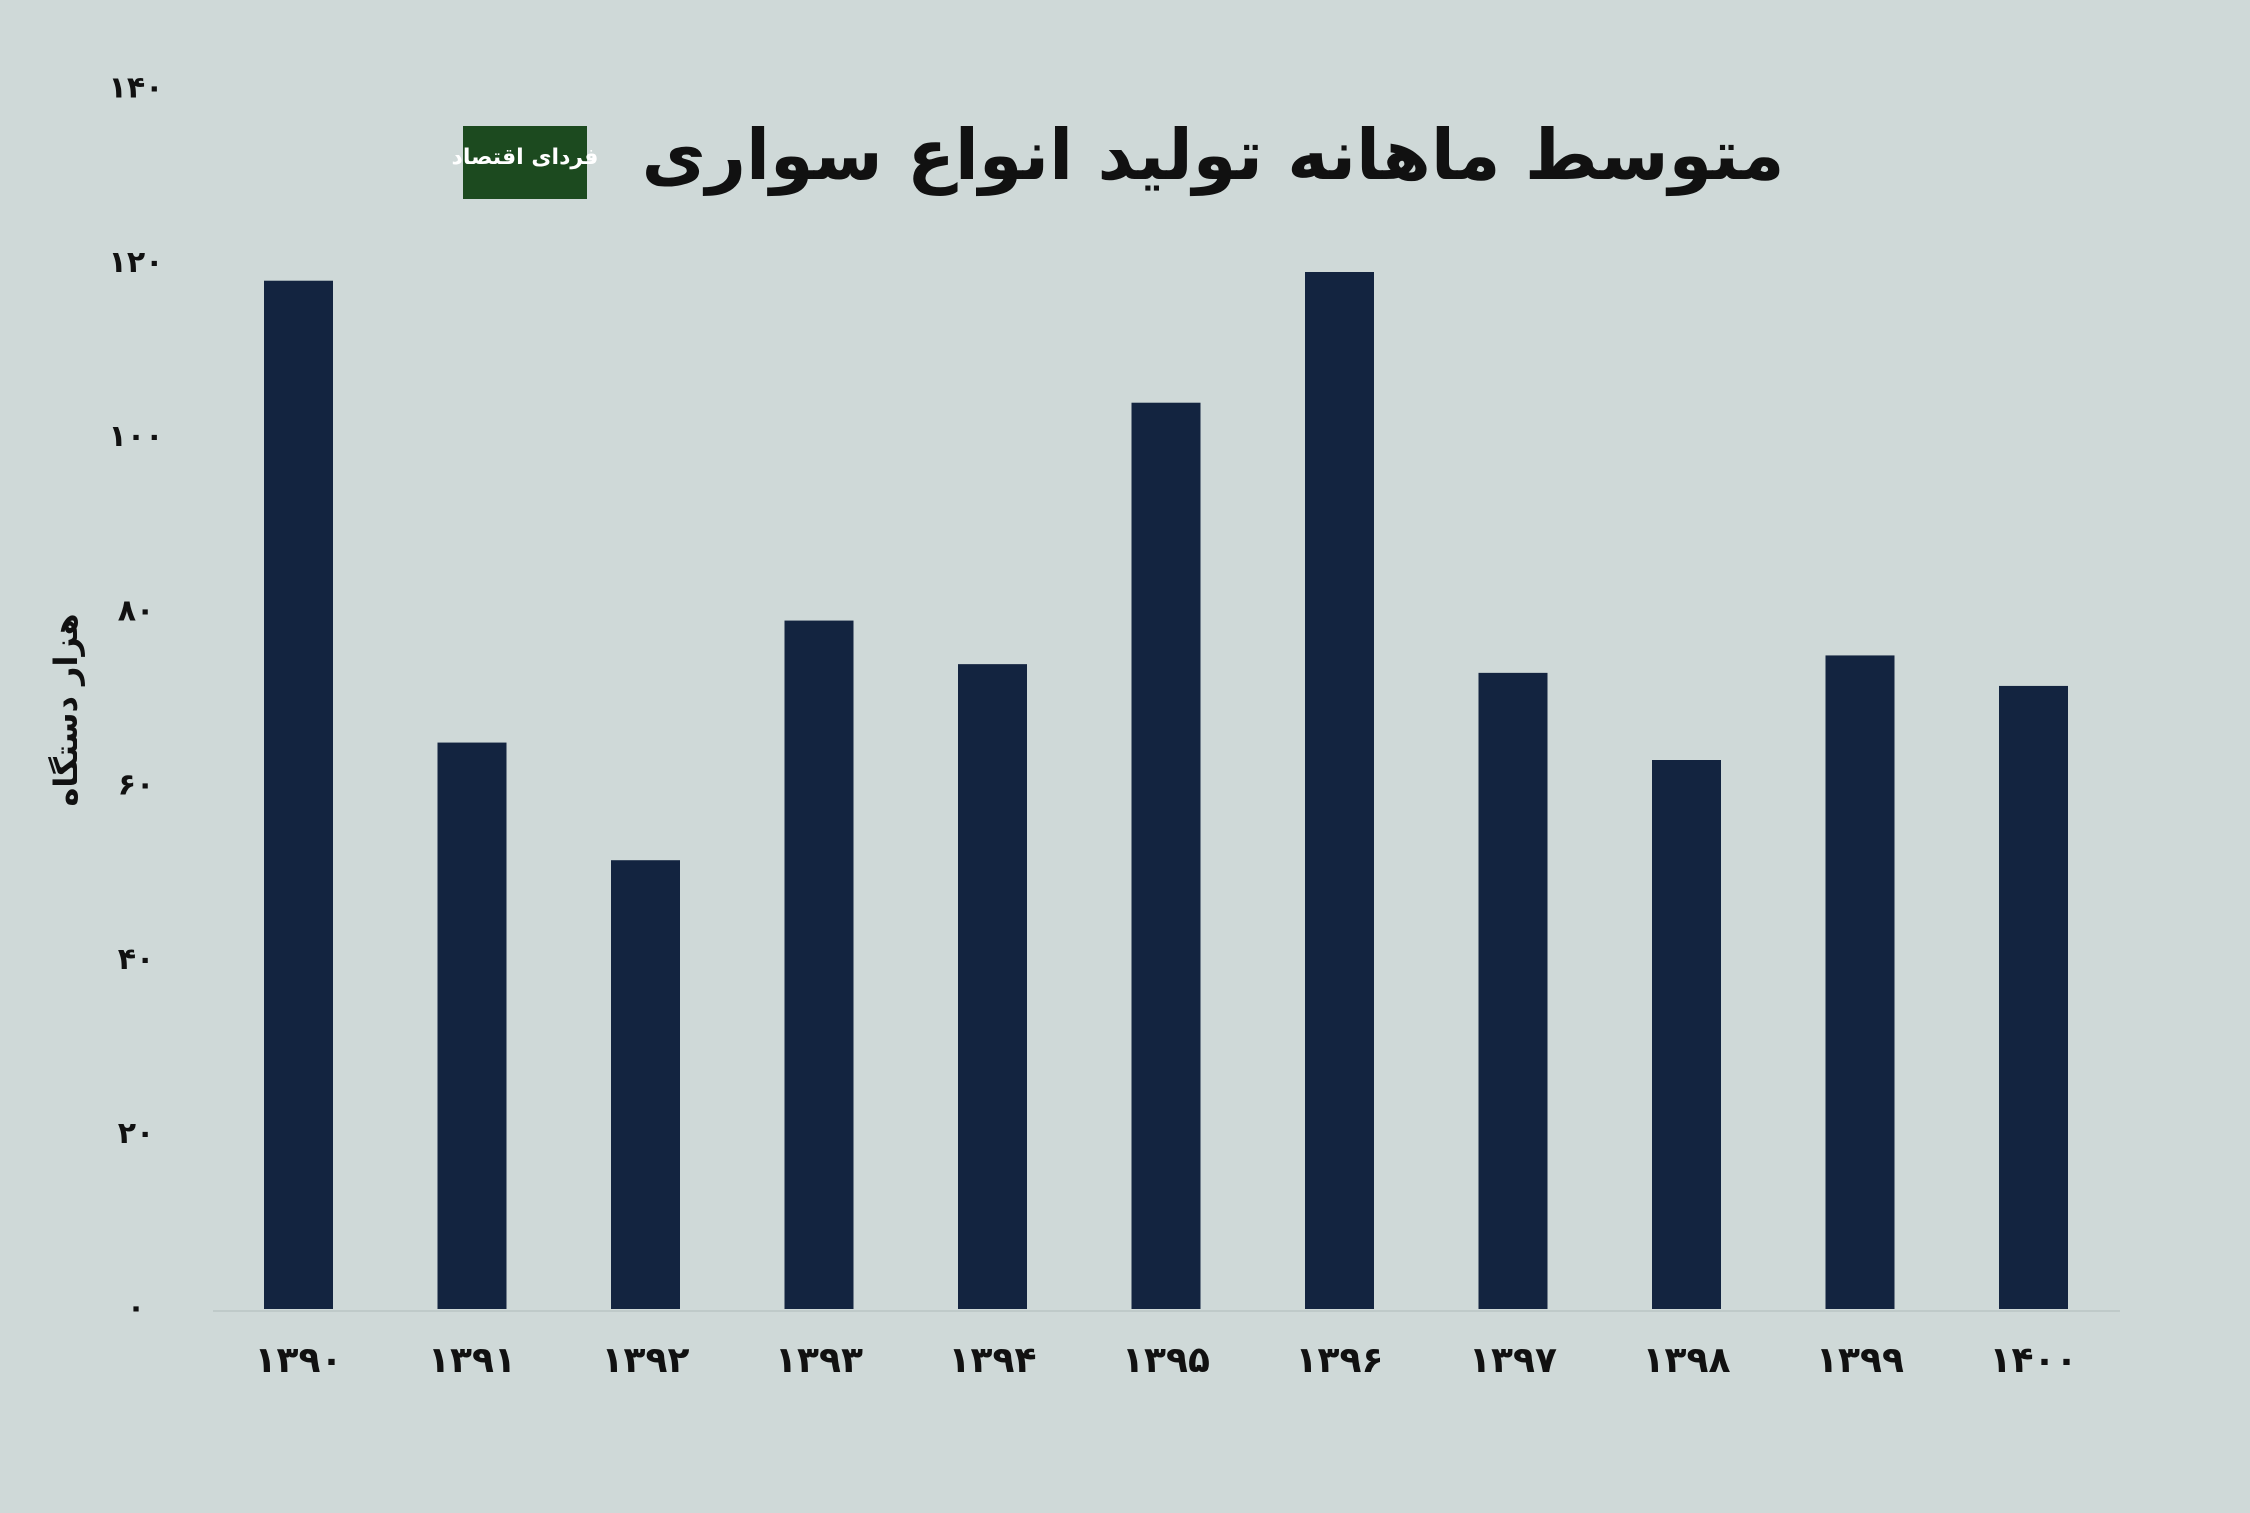  What do you see at coordinates (136, 1133) in the screenshot?
I see `y-tick-label: ۲۰` at bounding box center [136, 1133].